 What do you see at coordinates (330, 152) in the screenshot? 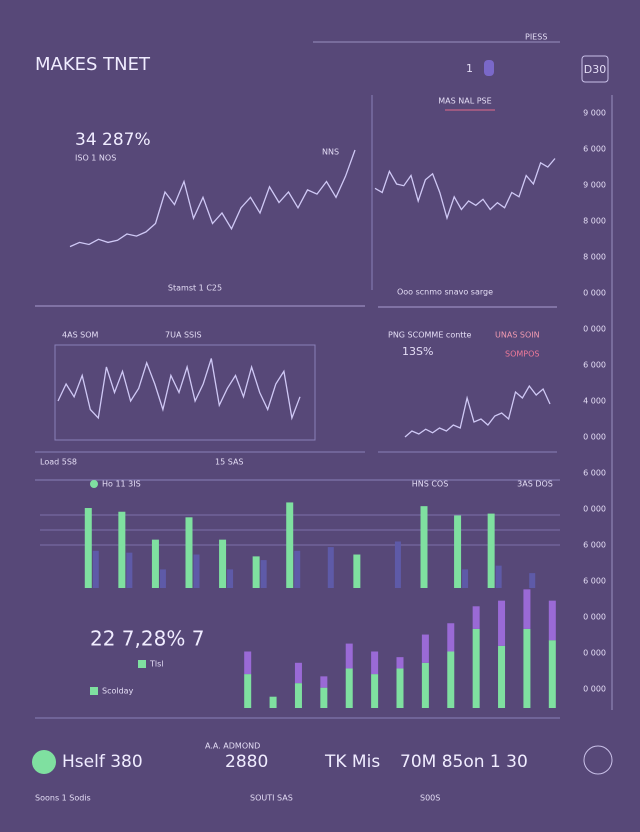
I see `panel-corner: NNS` at bounding box center [330, 152].